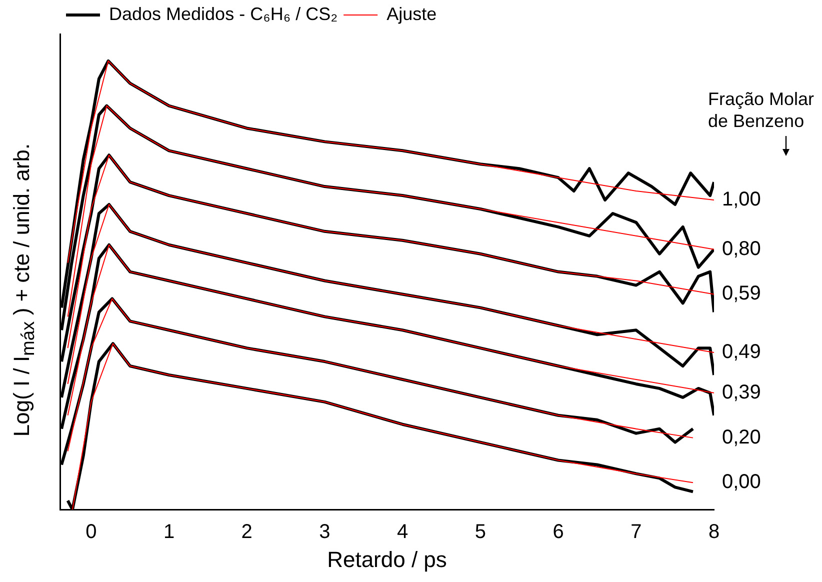 The height and width of the screenshot is (582, 822). I want to click on x-tick-label: 0, so click(91, 532).